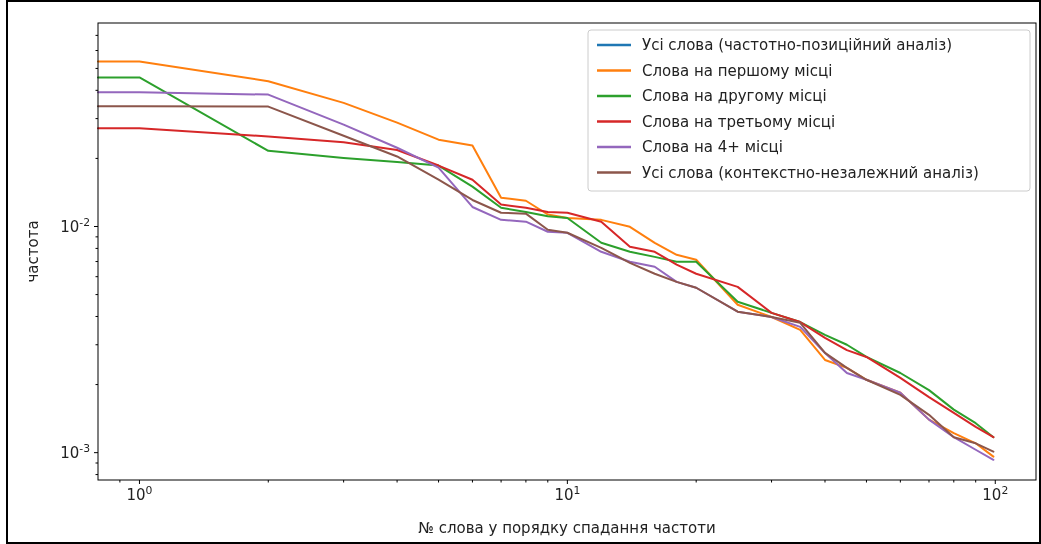 The image size is (1041, 544). I want to click on y-axis-title: частота, so click(33, 251).